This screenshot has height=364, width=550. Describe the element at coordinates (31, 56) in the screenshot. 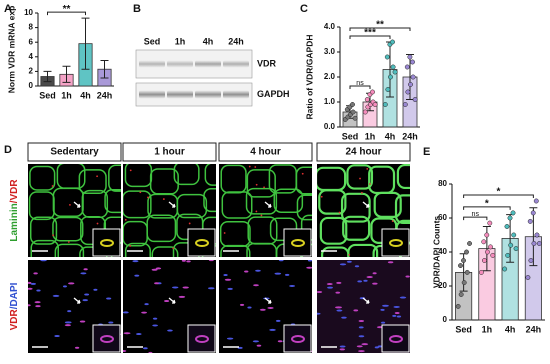

I see `y-tick-label: 4` at that location.